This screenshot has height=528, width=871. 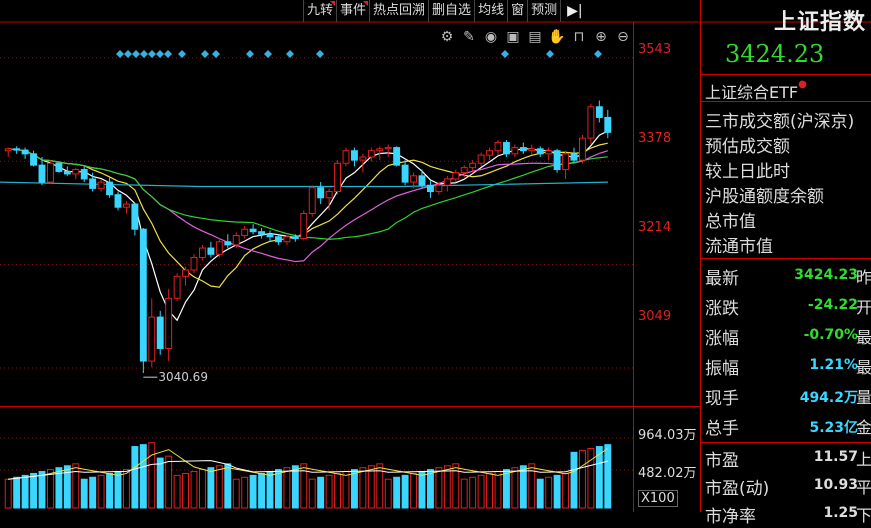 What do you see at coordinates (398, 11) in the screenshot?
I see `toolbar-hotspot-button: 热点回溯` at bounding box center [398, 11].